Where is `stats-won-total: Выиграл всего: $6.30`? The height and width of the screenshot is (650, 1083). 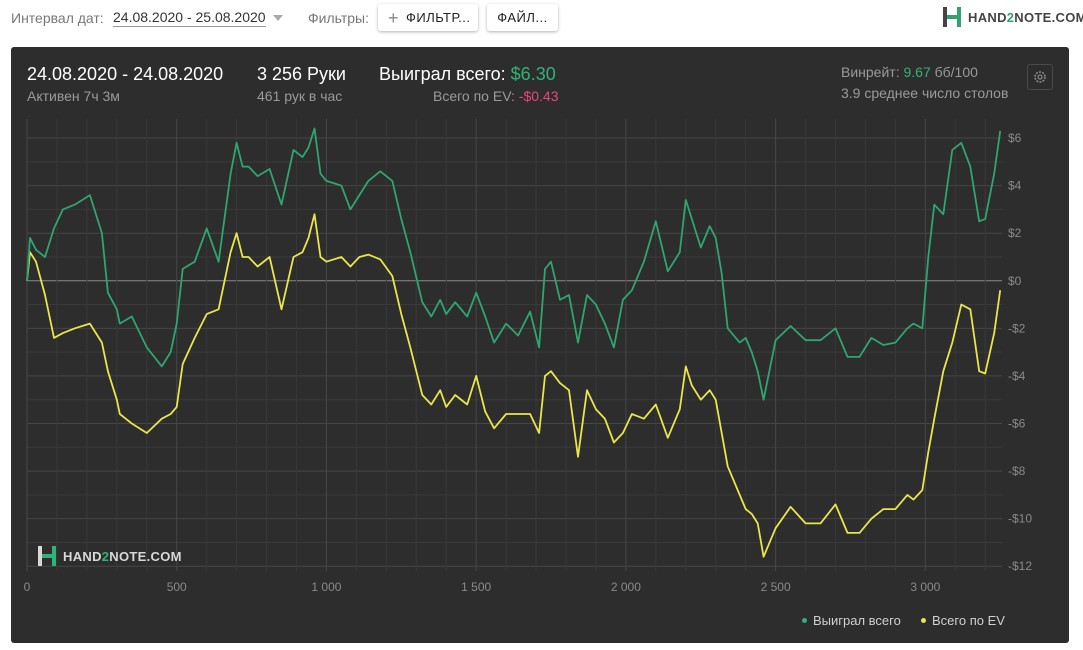 stats-won-total: Выиграл всего: $6.30 is located at coordinates (467, 74).